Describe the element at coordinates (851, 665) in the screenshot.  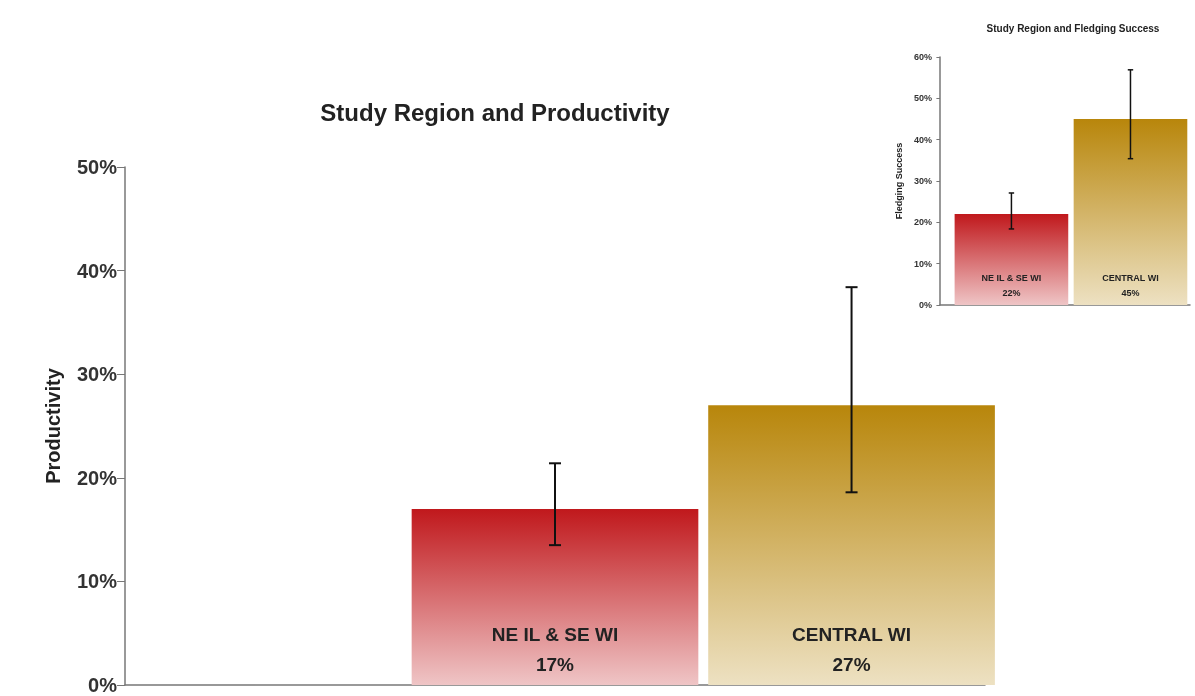
I see `data-label: 27%` at that location.